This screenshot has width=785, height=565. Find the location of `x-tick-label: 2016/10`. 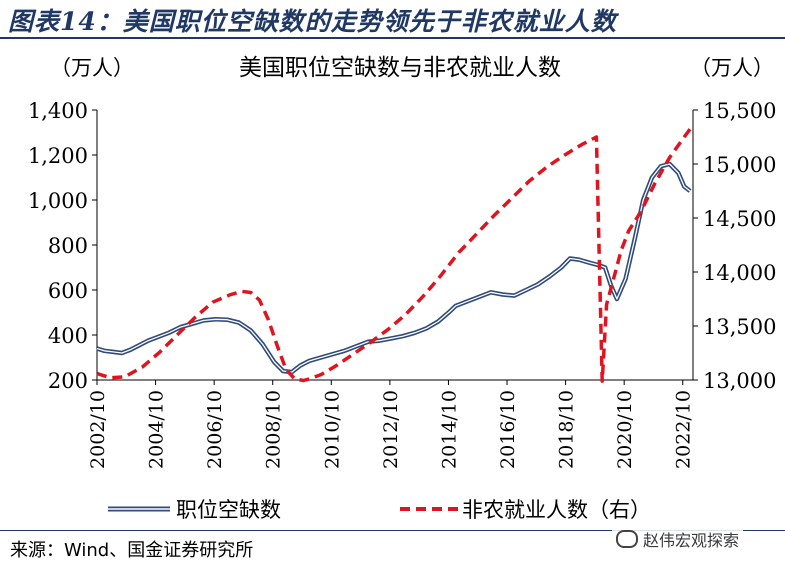

x-tick-label: 2016/10 is located at coordinates (508, 429).